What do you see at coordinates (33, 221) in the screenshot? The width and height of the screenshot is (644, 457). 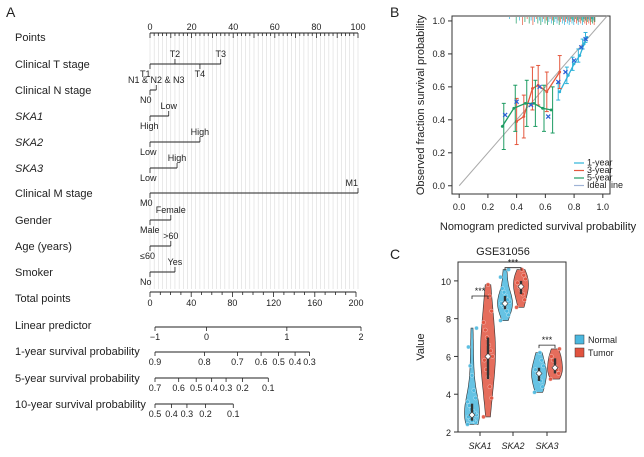 I see `row-label: Gender` at bounding box center [33, 221].